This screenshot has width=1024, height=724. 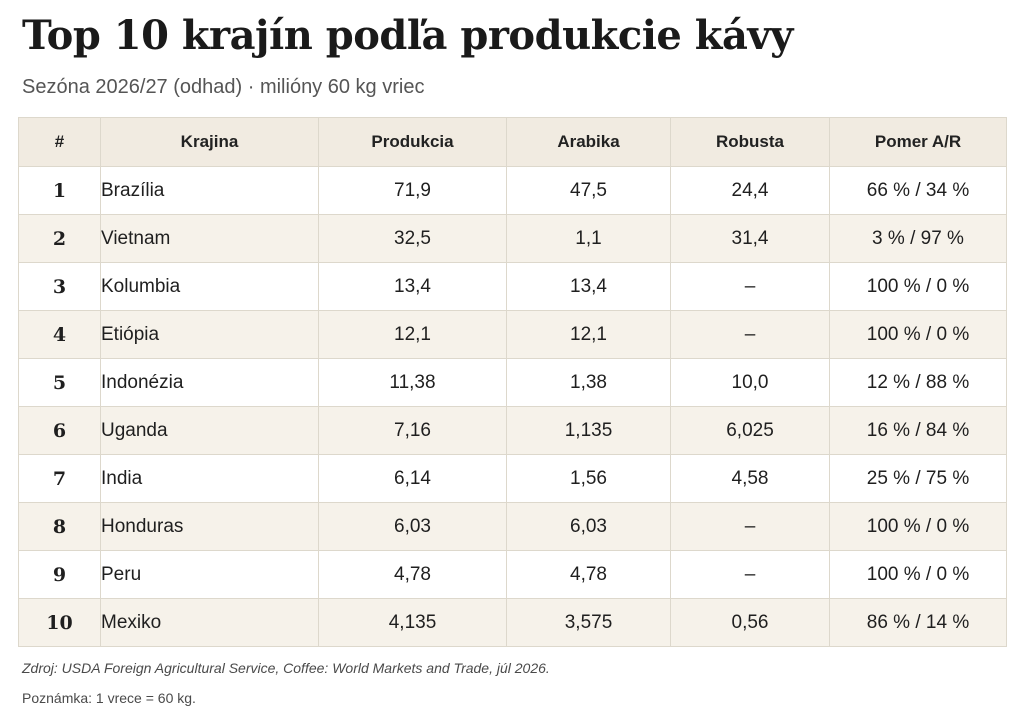 I want to click on arabica-cell: 12,1, so click(x=588, y=334).